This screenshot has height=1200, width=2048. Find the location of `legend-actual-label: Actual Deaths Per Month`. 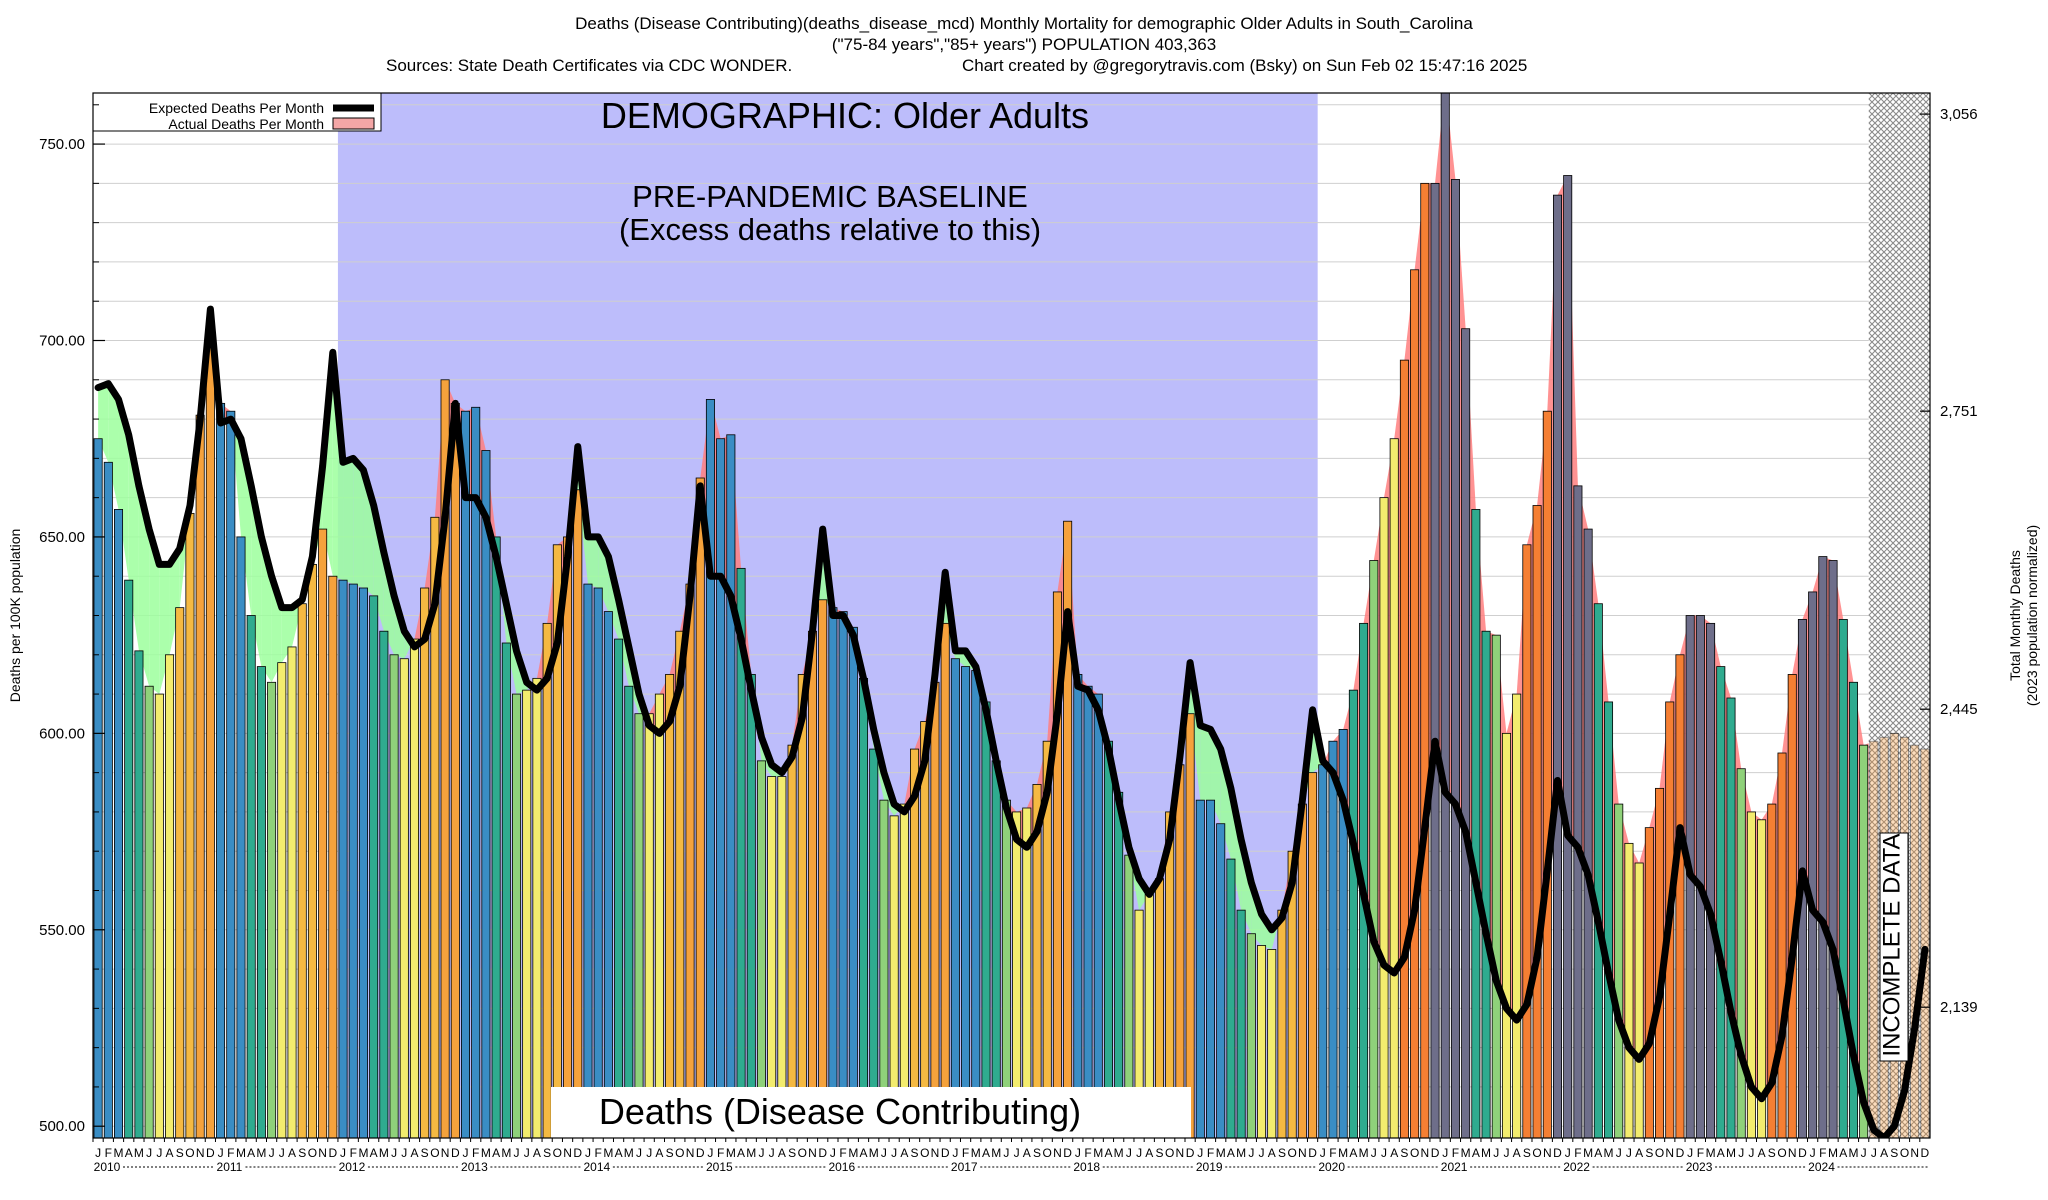

legend-actual-label: Actual Deaths Per Month is located at coordinates (246, 124).